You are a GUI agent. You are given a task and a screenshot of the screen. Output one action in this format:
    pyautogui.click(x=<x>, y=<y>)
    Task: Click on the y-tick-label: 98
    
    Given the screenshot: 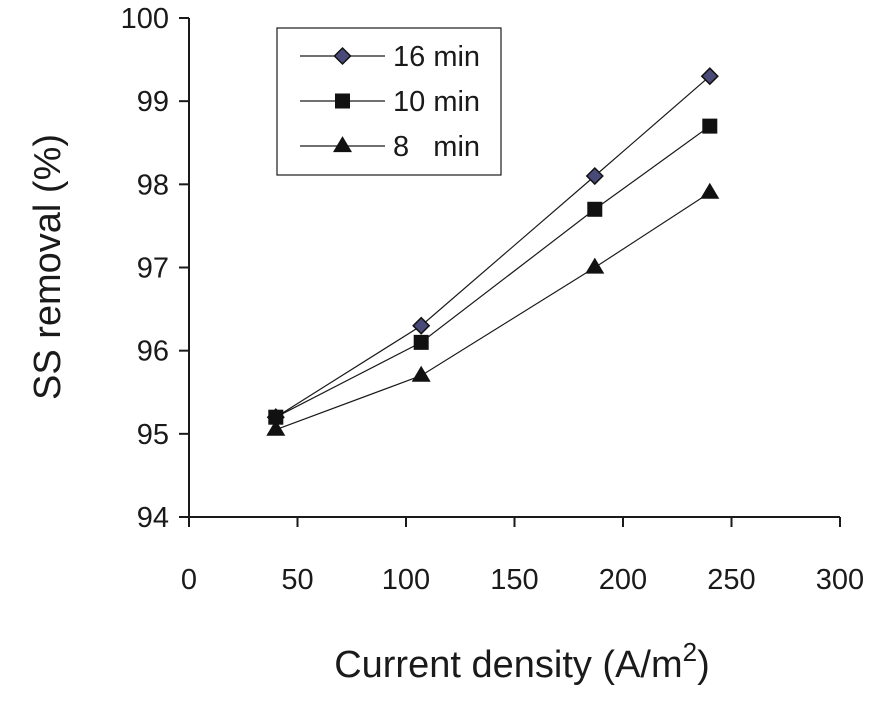 What is the action you would take?
    pyautogui.click(x=153, y=185)
    